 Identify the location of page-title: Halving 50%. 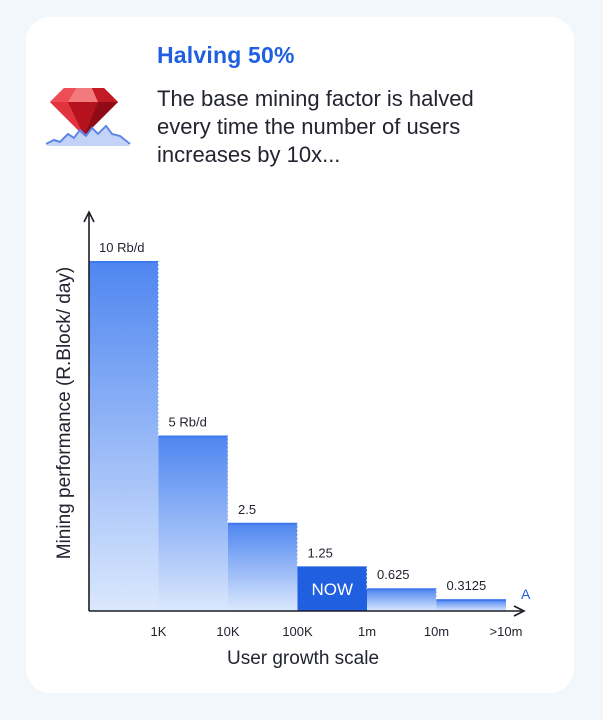
(226, 55).